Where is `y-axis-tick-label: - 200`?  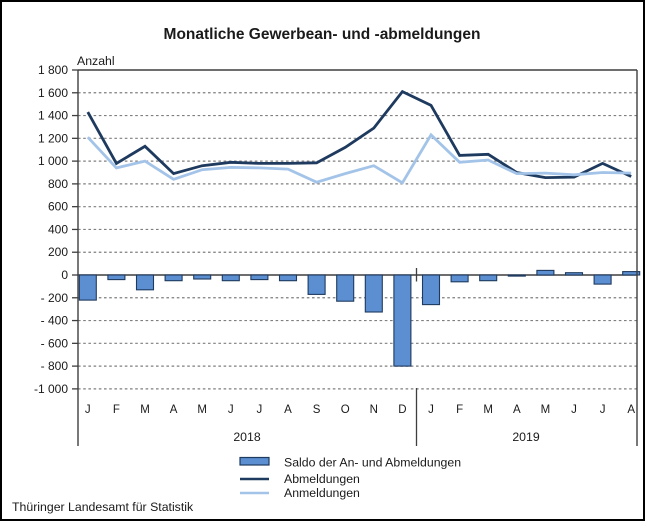 y-axis-tick-label: - 200 is located at coordinates (55, 298).